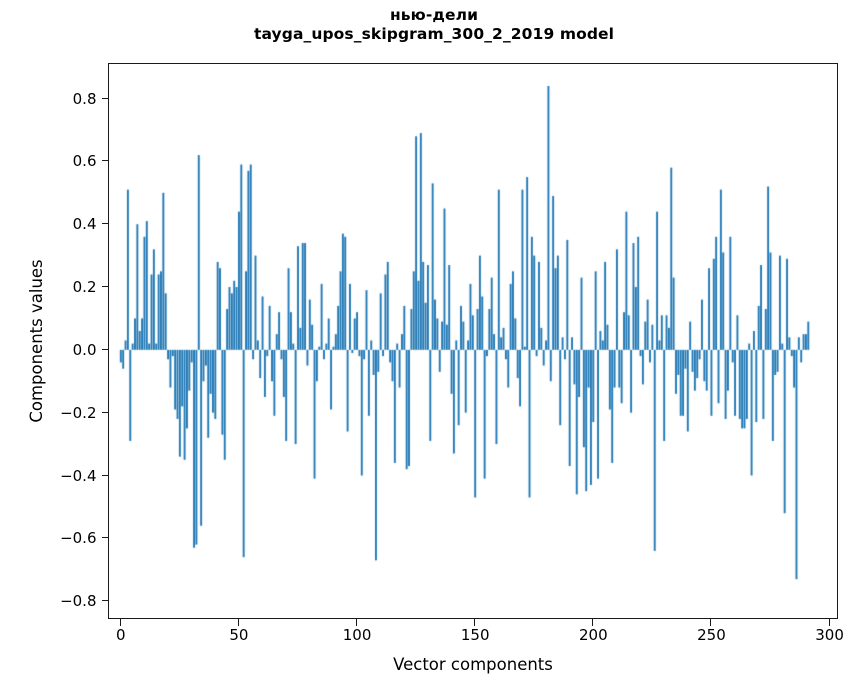  I want to click on x-tick-label: 300, so click(829, 635).